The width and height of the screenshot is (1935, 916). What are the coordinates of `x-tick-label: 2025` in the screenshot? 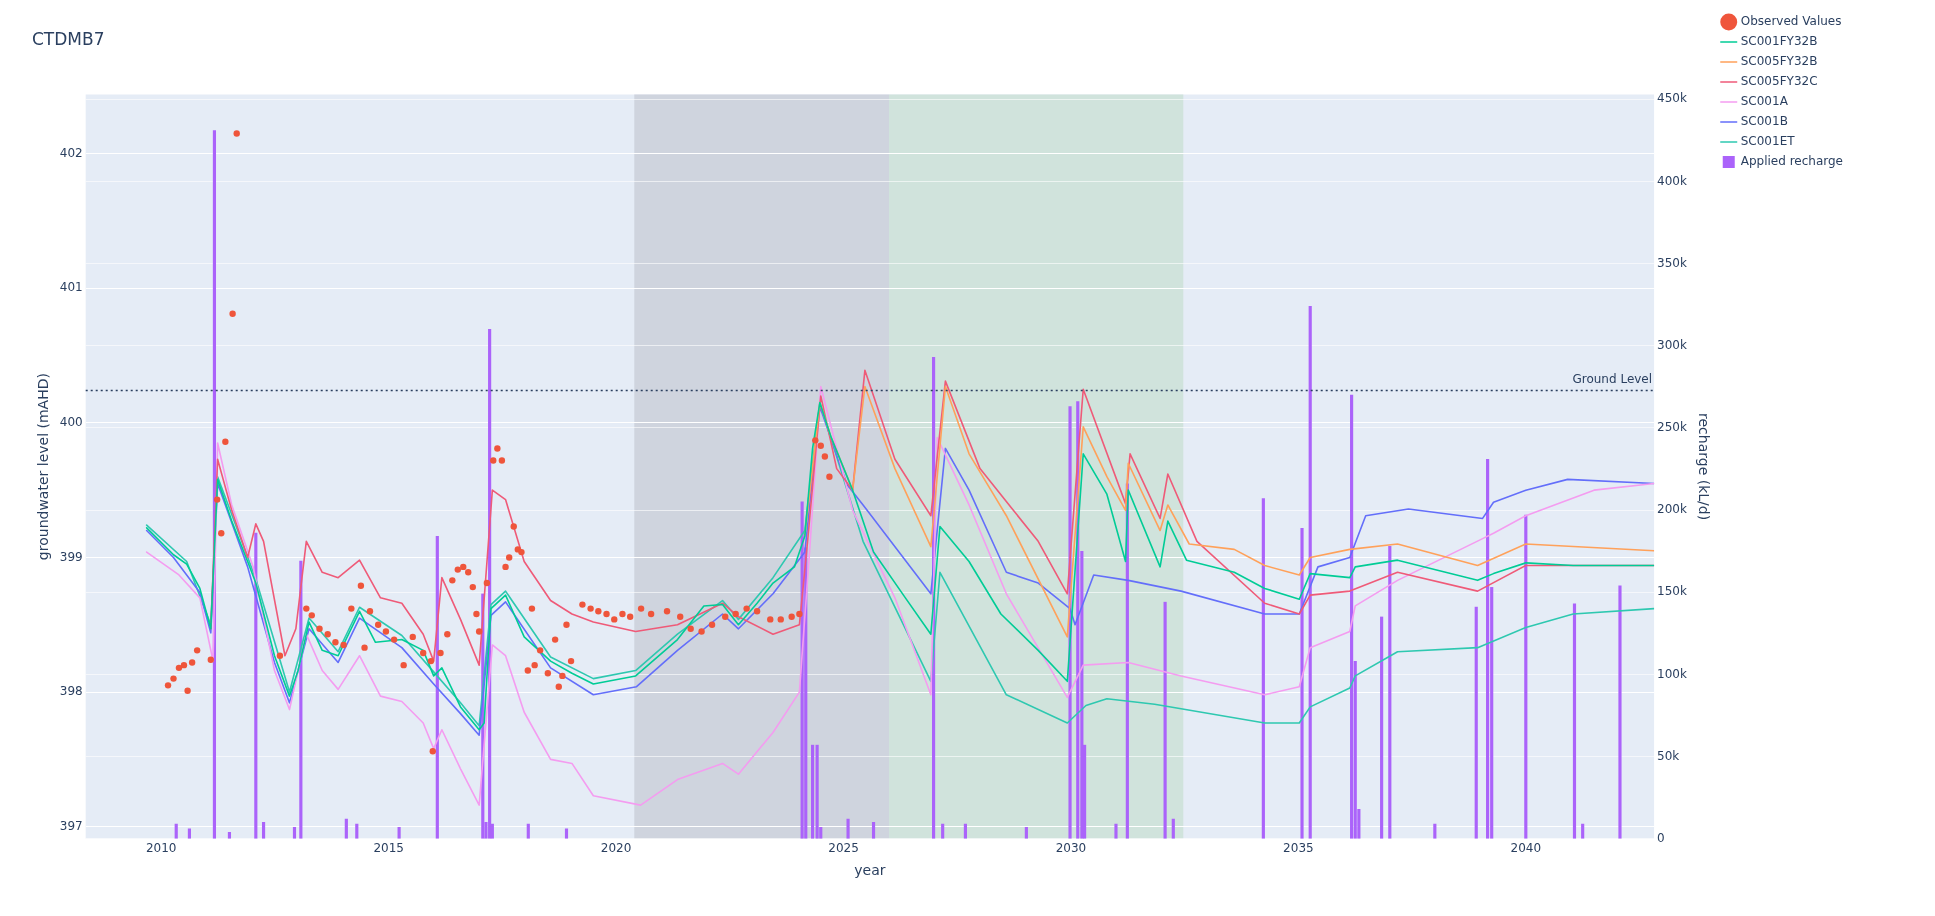 It's located at (843, 848).